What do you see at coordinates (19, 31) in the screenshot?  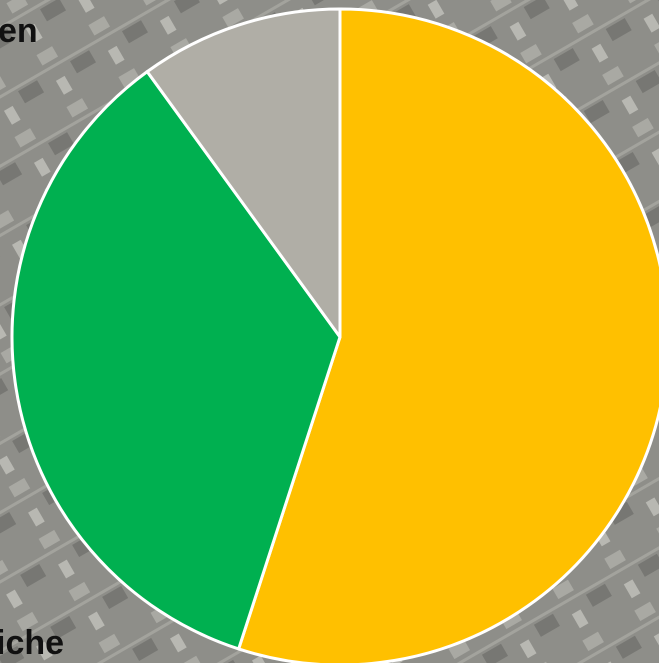 I see `annotation: en` at bounding box center [19, 31].